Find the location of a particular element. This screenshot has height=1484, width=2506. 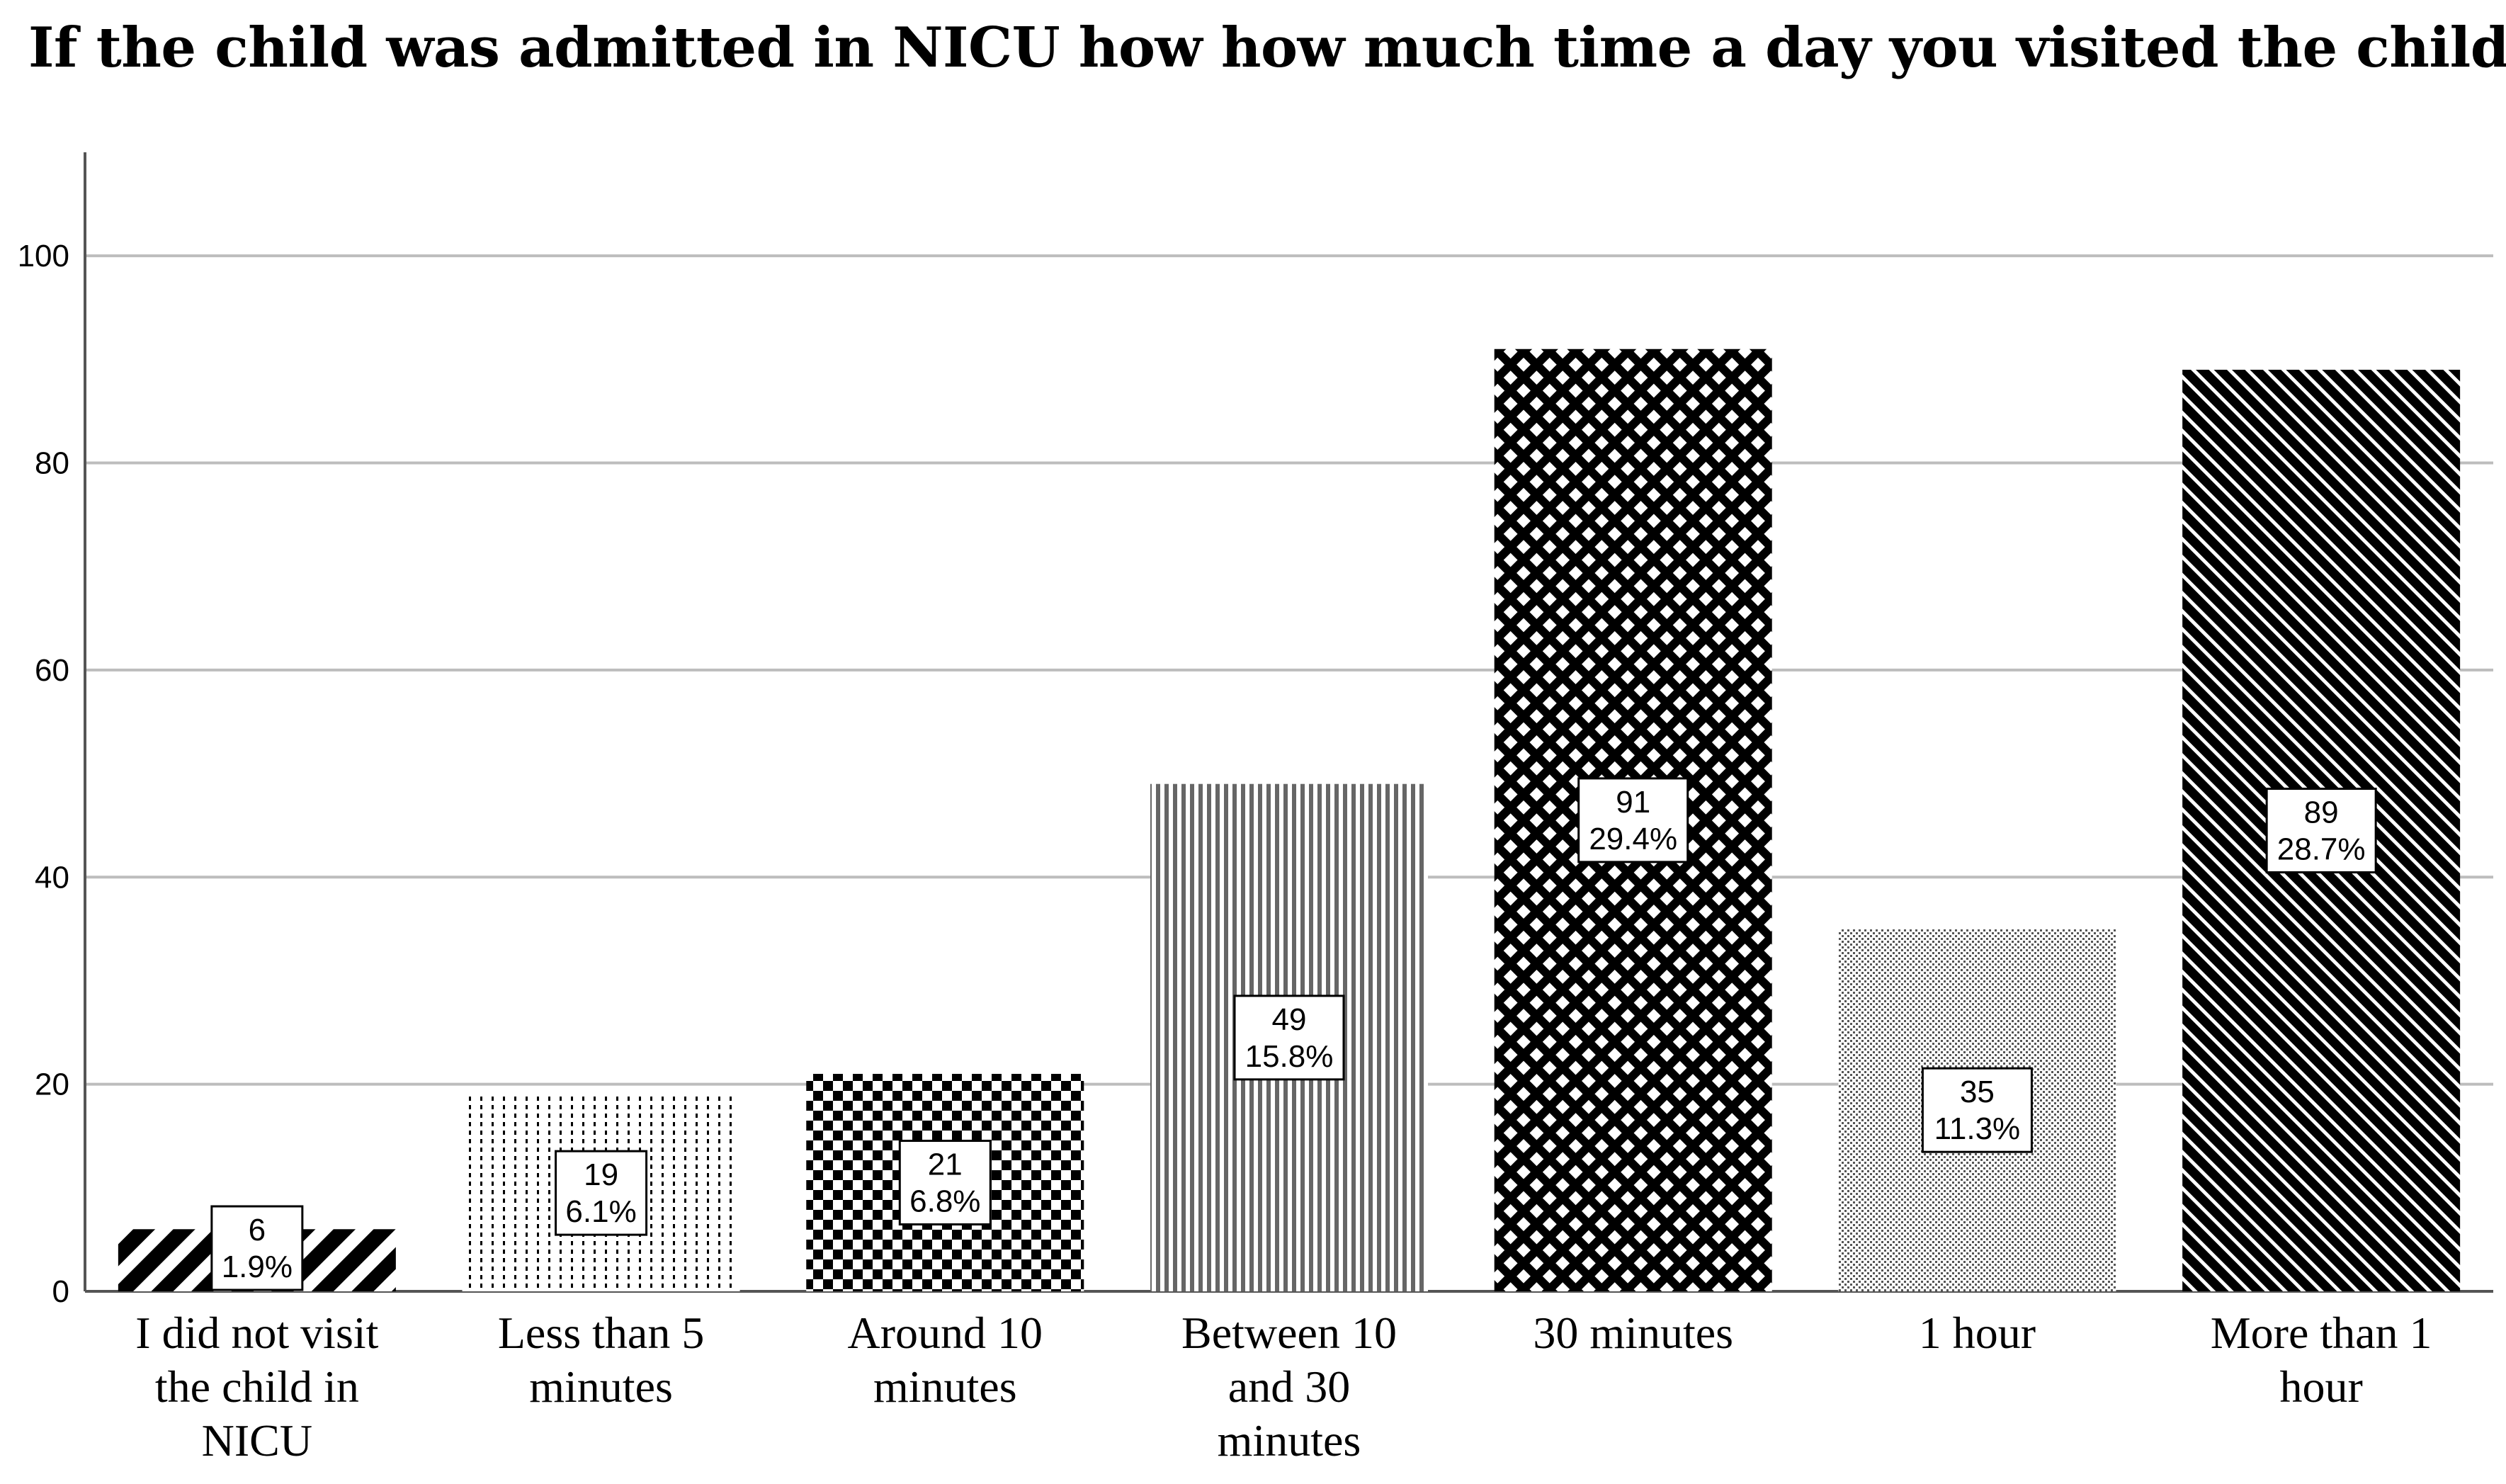

data-label-count: 19 is located at coordinates (601, 1174).